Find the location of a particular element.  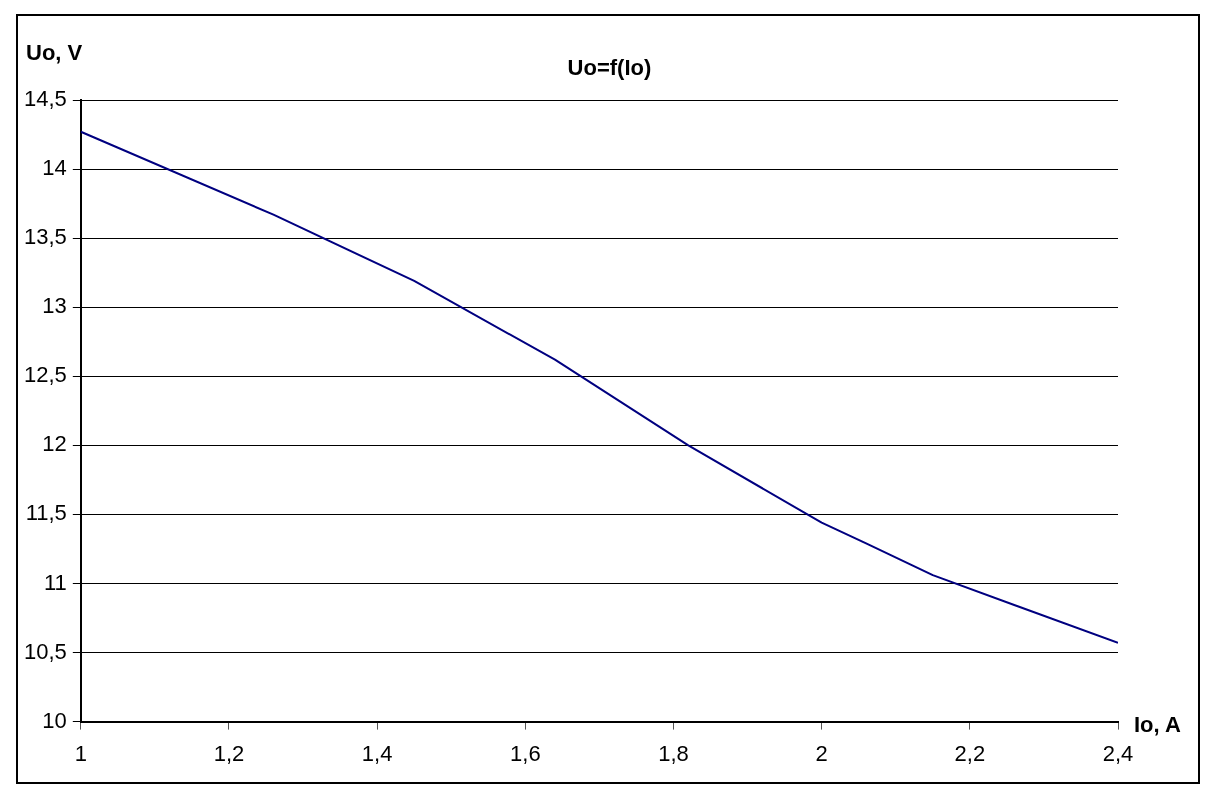

x-tick-label: 2,4 is located at coordinates (1118, 753).